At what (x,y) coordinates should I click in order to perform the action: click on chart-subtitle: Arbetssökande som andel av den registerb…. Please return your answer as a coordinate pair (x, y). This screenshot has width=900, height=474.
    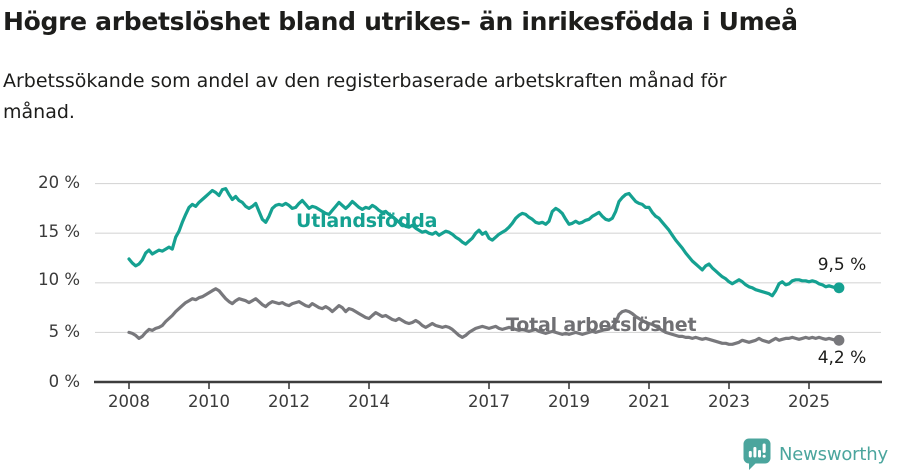
    Looking at the image, I should click on (365, 96).